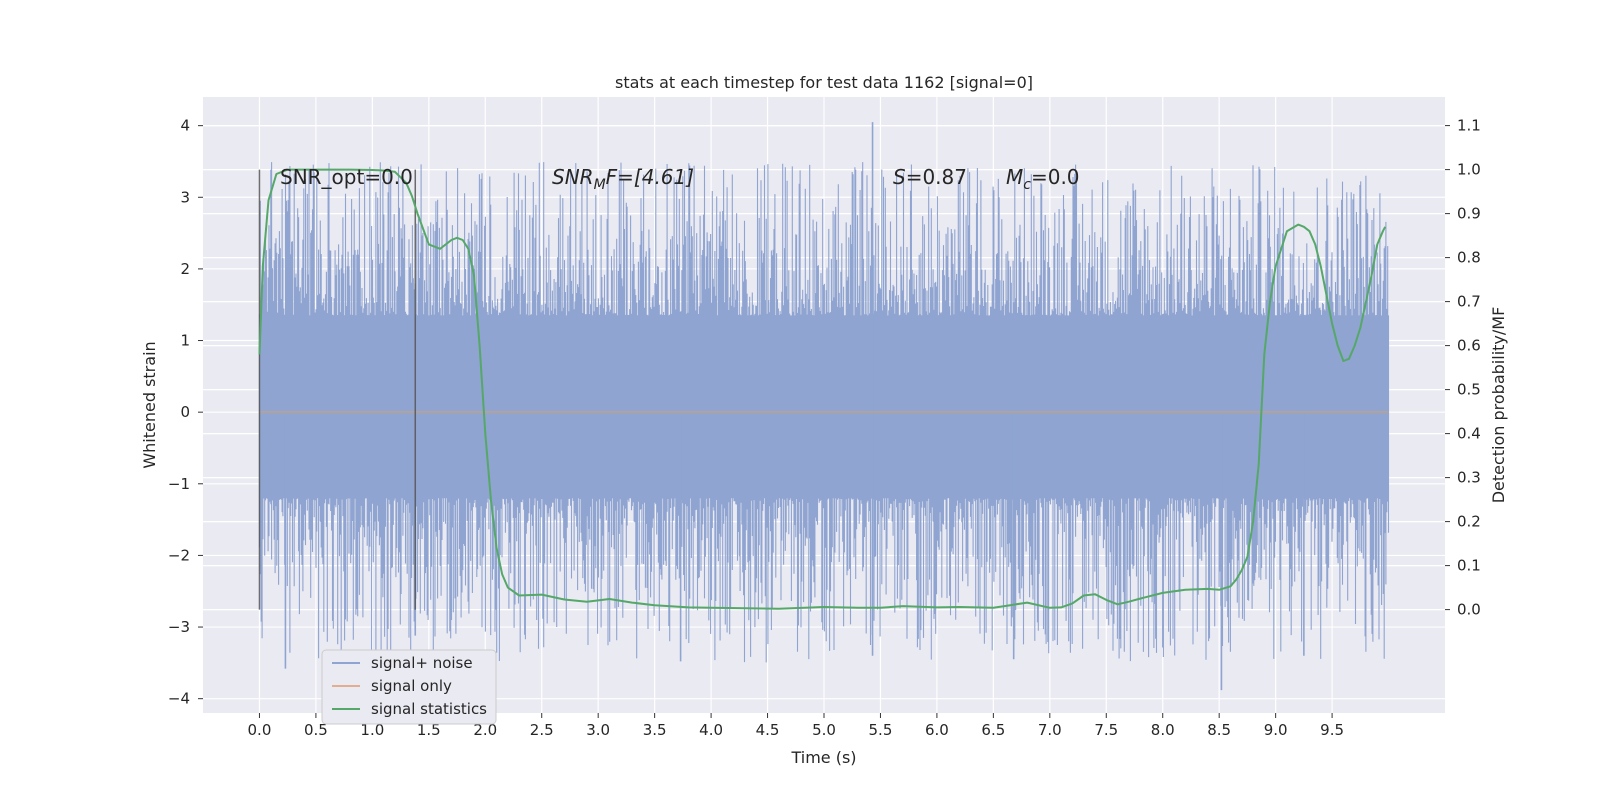 Image resolution: width=1600 pixels, height=800 pixels. I want to click on y-tick-label: 1, so click(185, 341).